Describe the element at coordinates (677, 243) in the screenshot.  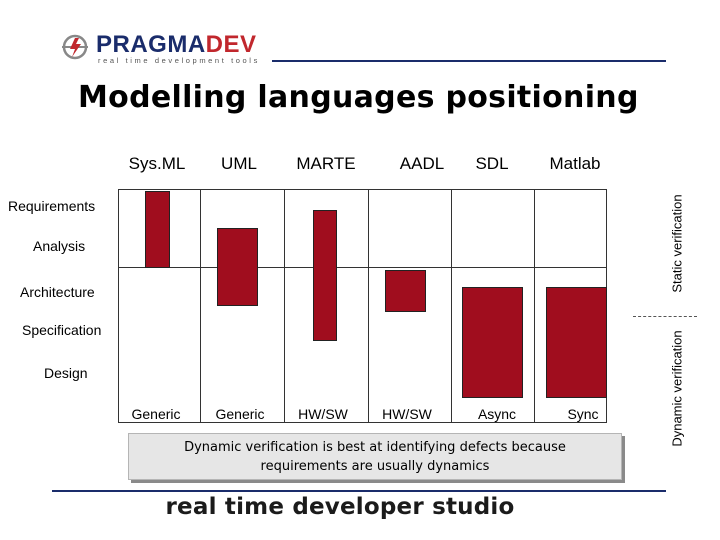
I see `static-verification-label: Static verification` at that location.